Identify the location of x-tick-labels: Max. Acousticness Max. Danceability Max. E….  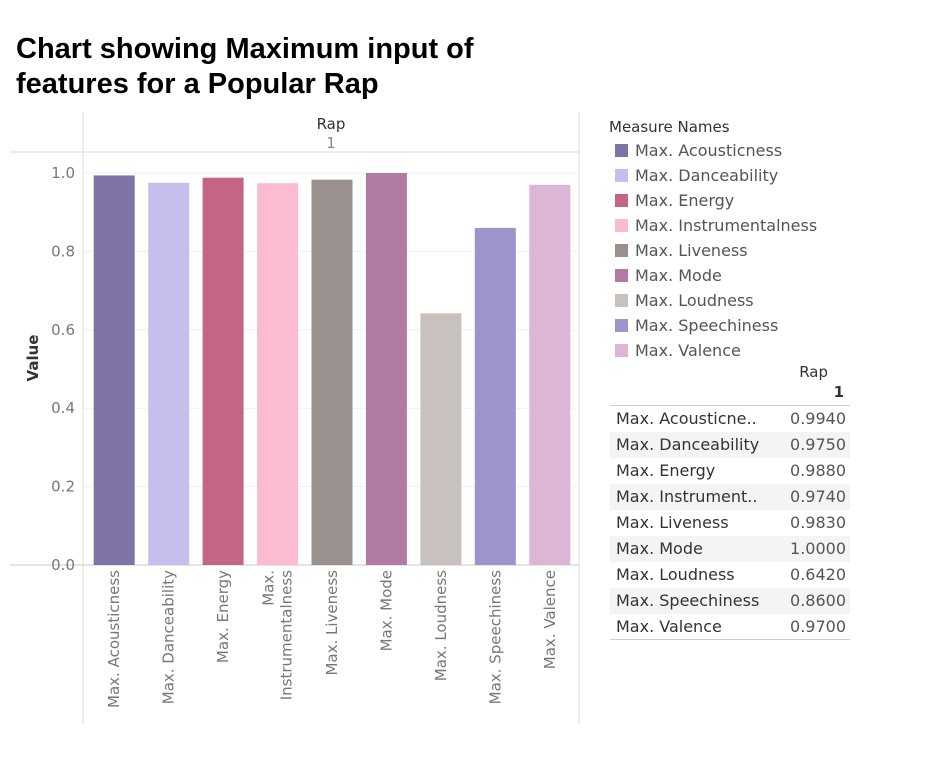
(332, 639).